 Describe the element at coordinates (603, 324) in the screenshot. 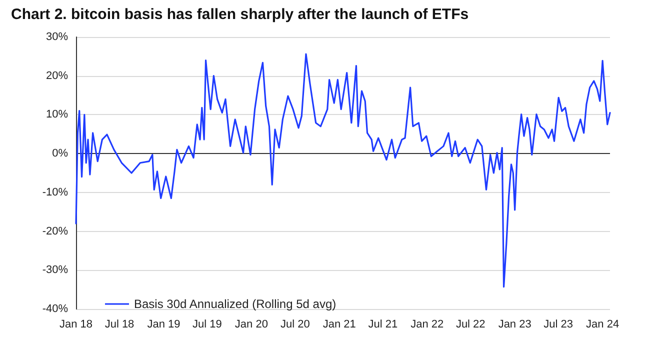

I see `x-tick-label: Jan 24` at that location.